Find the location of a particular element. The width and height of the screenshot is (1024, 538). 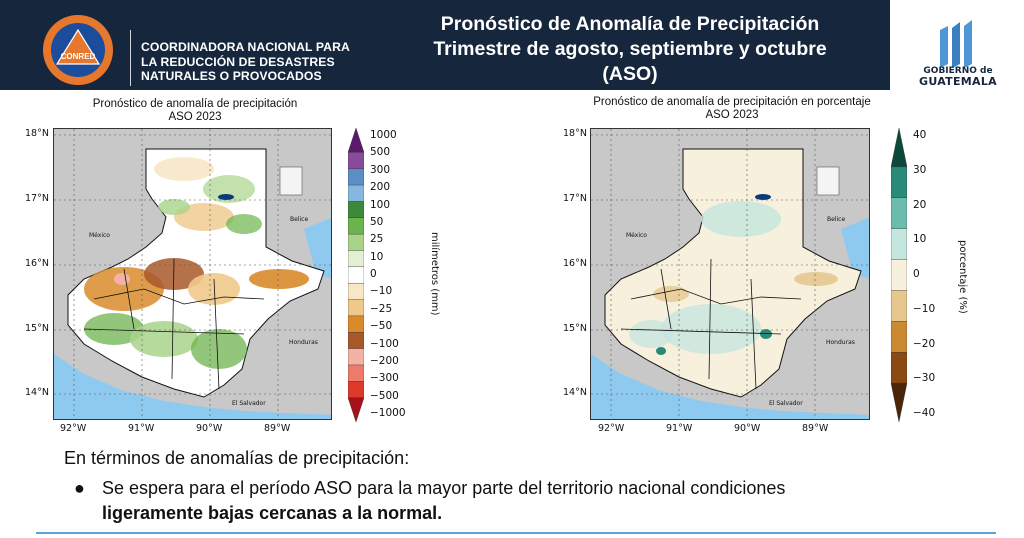

header-divider is located at coordinates (130, 58).